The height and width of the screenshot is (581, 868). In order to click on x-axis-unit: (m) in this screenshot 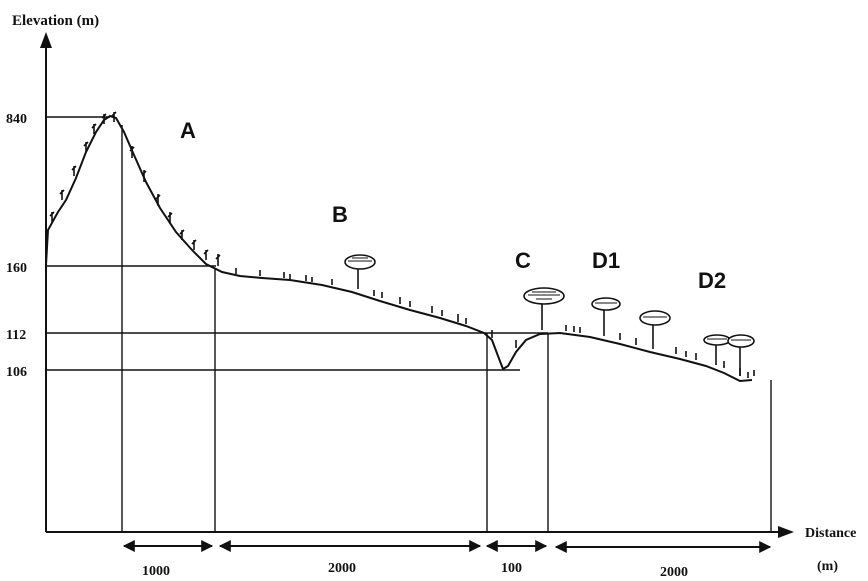, I will do `click(827, 566)`.